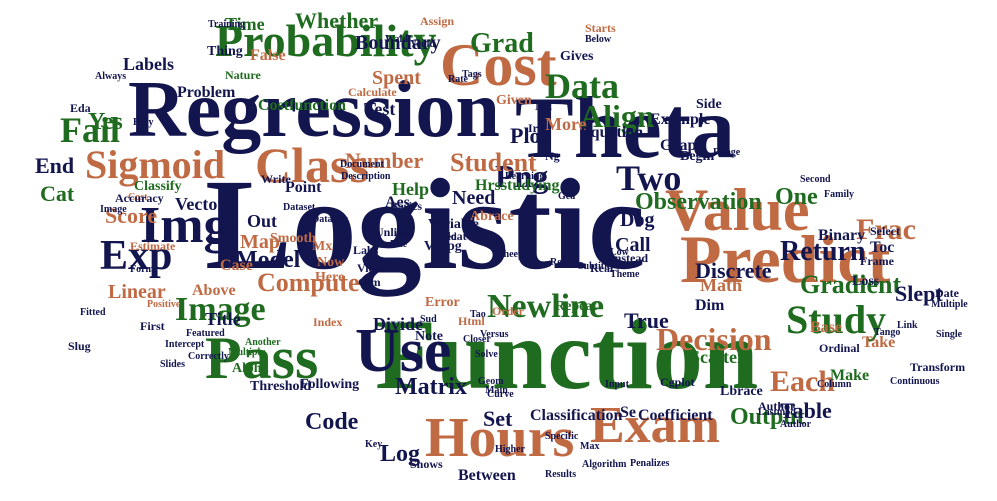  I want to click on word-tao: Tao, so click(478, 314).